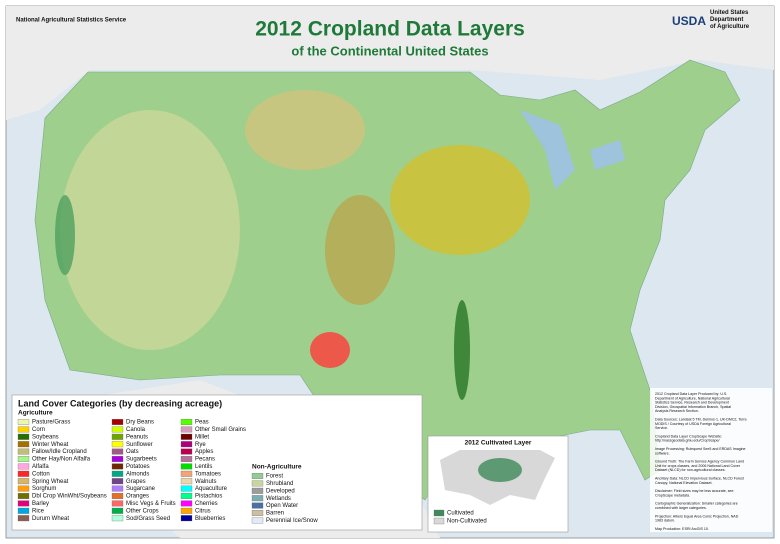 This screenshot has height=544, width=780. I want to click on inset-label: Non-Cultivated, so click(467, 522).